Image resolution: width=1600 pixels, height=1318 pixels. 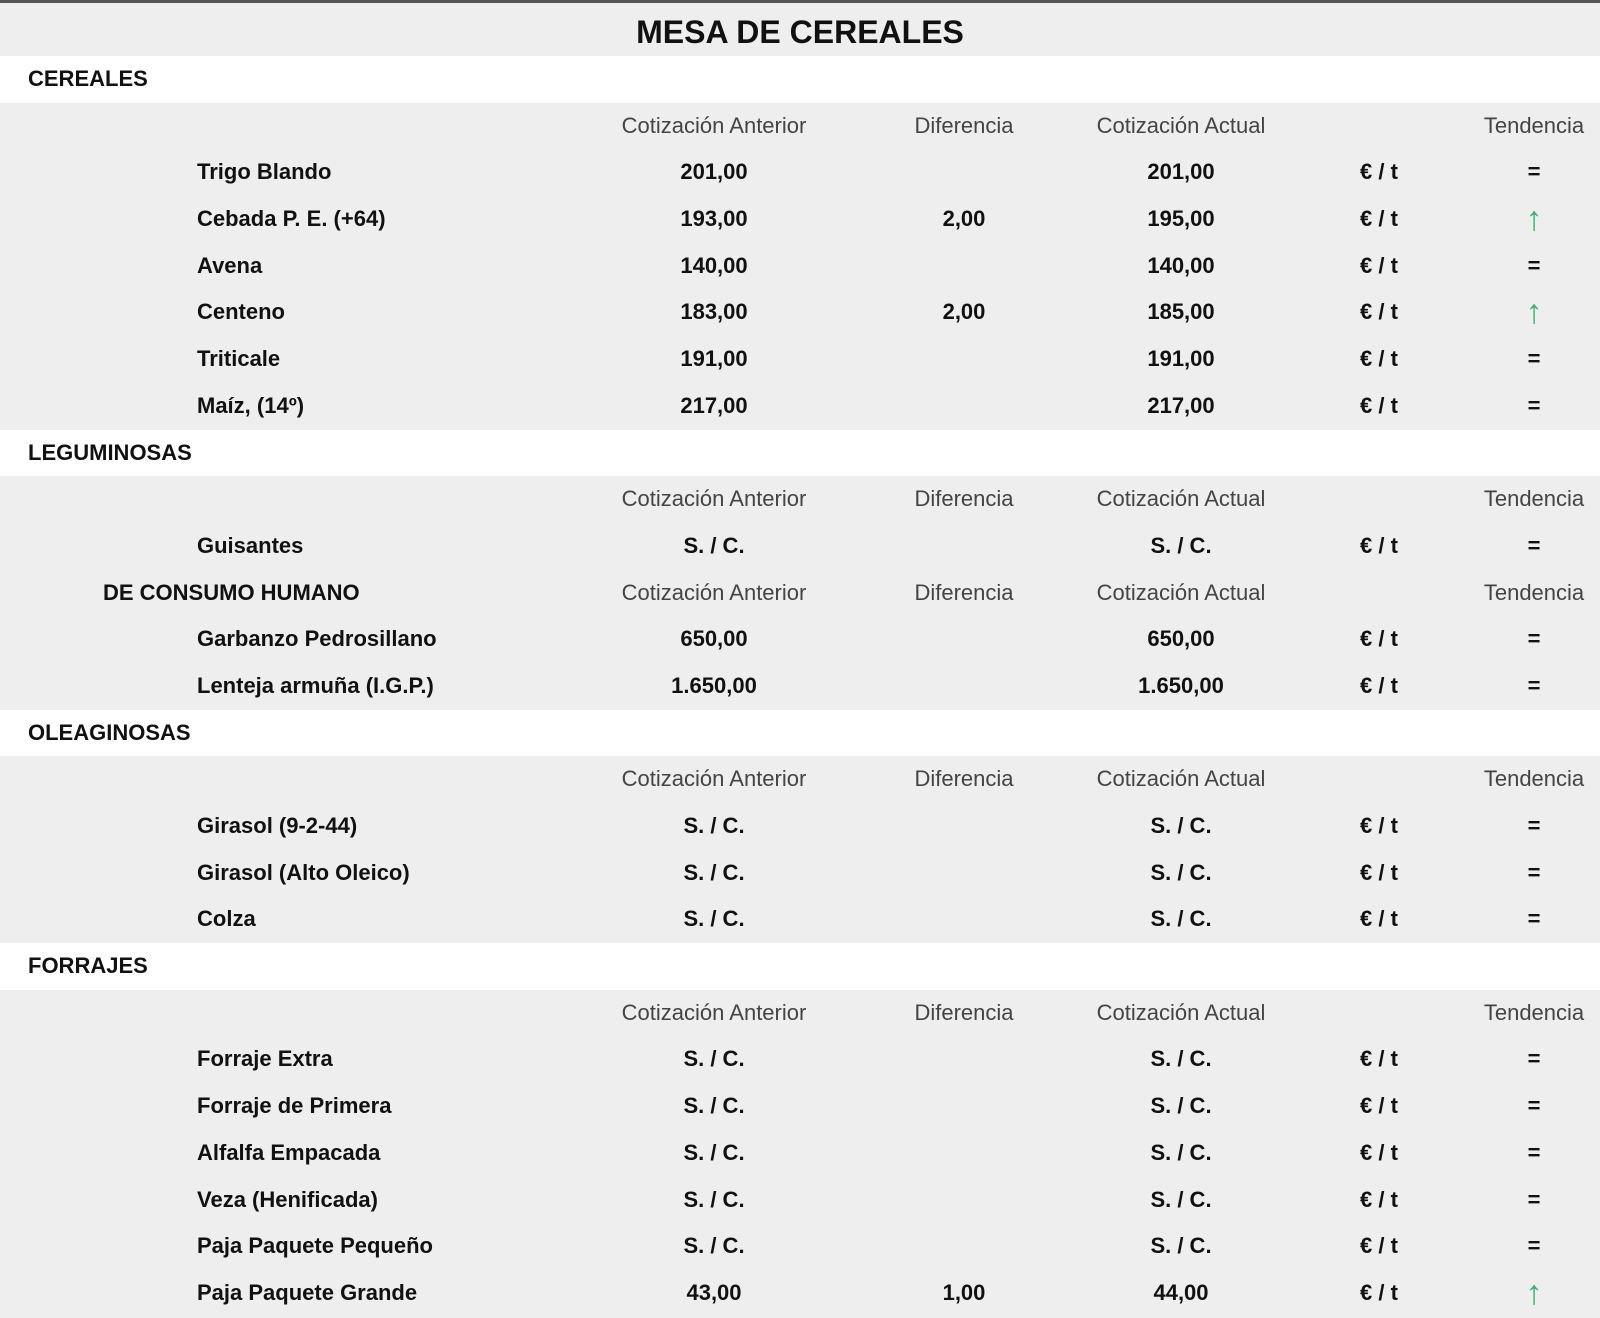 What do you see at coordinates (291, 219) in the screenshot?
I see `product-name: Cebada P. E. (+64)` at bounding box center [291, 219].